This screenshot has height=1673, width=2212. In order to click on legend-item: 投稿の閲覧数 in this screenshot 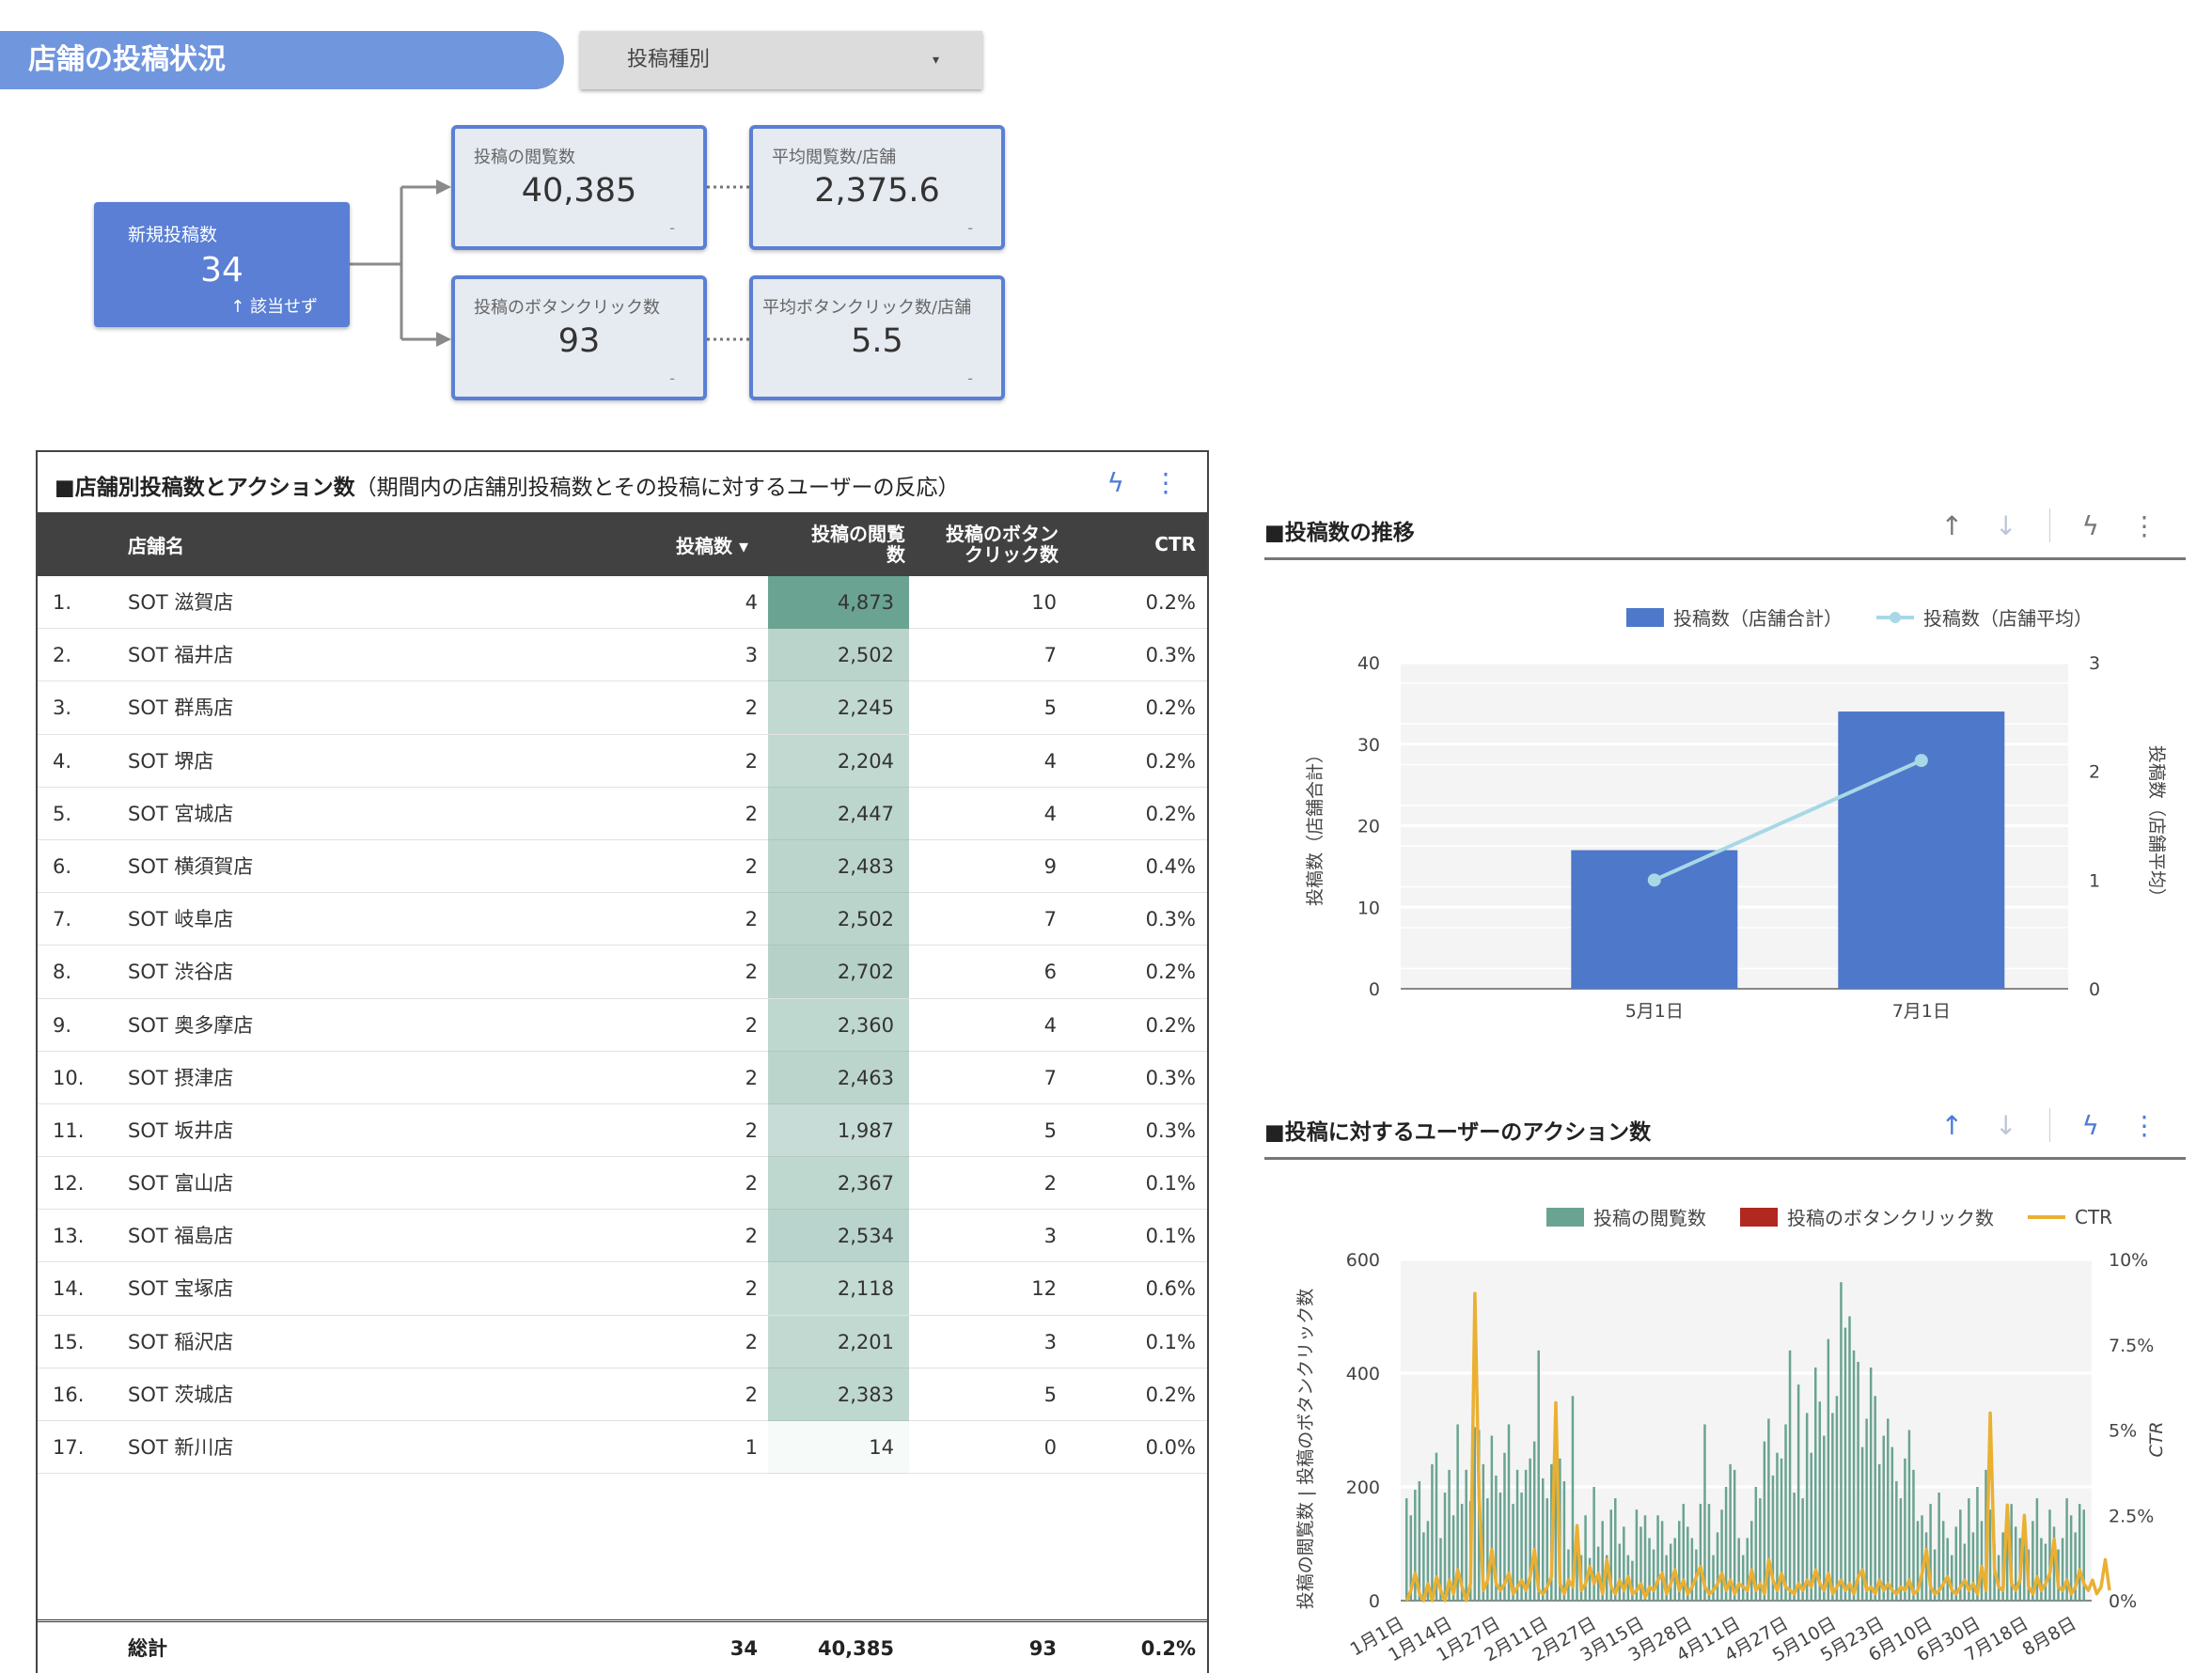, I will do `click(1626, 1216)`.